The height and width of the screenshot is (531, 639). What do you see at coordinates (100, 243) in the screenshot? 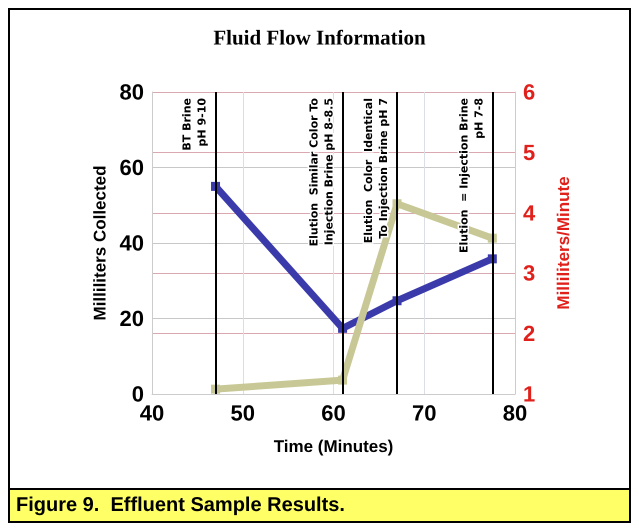
I see `y-axis-title: Milliliters Collected` at bounding box center [100, 243].